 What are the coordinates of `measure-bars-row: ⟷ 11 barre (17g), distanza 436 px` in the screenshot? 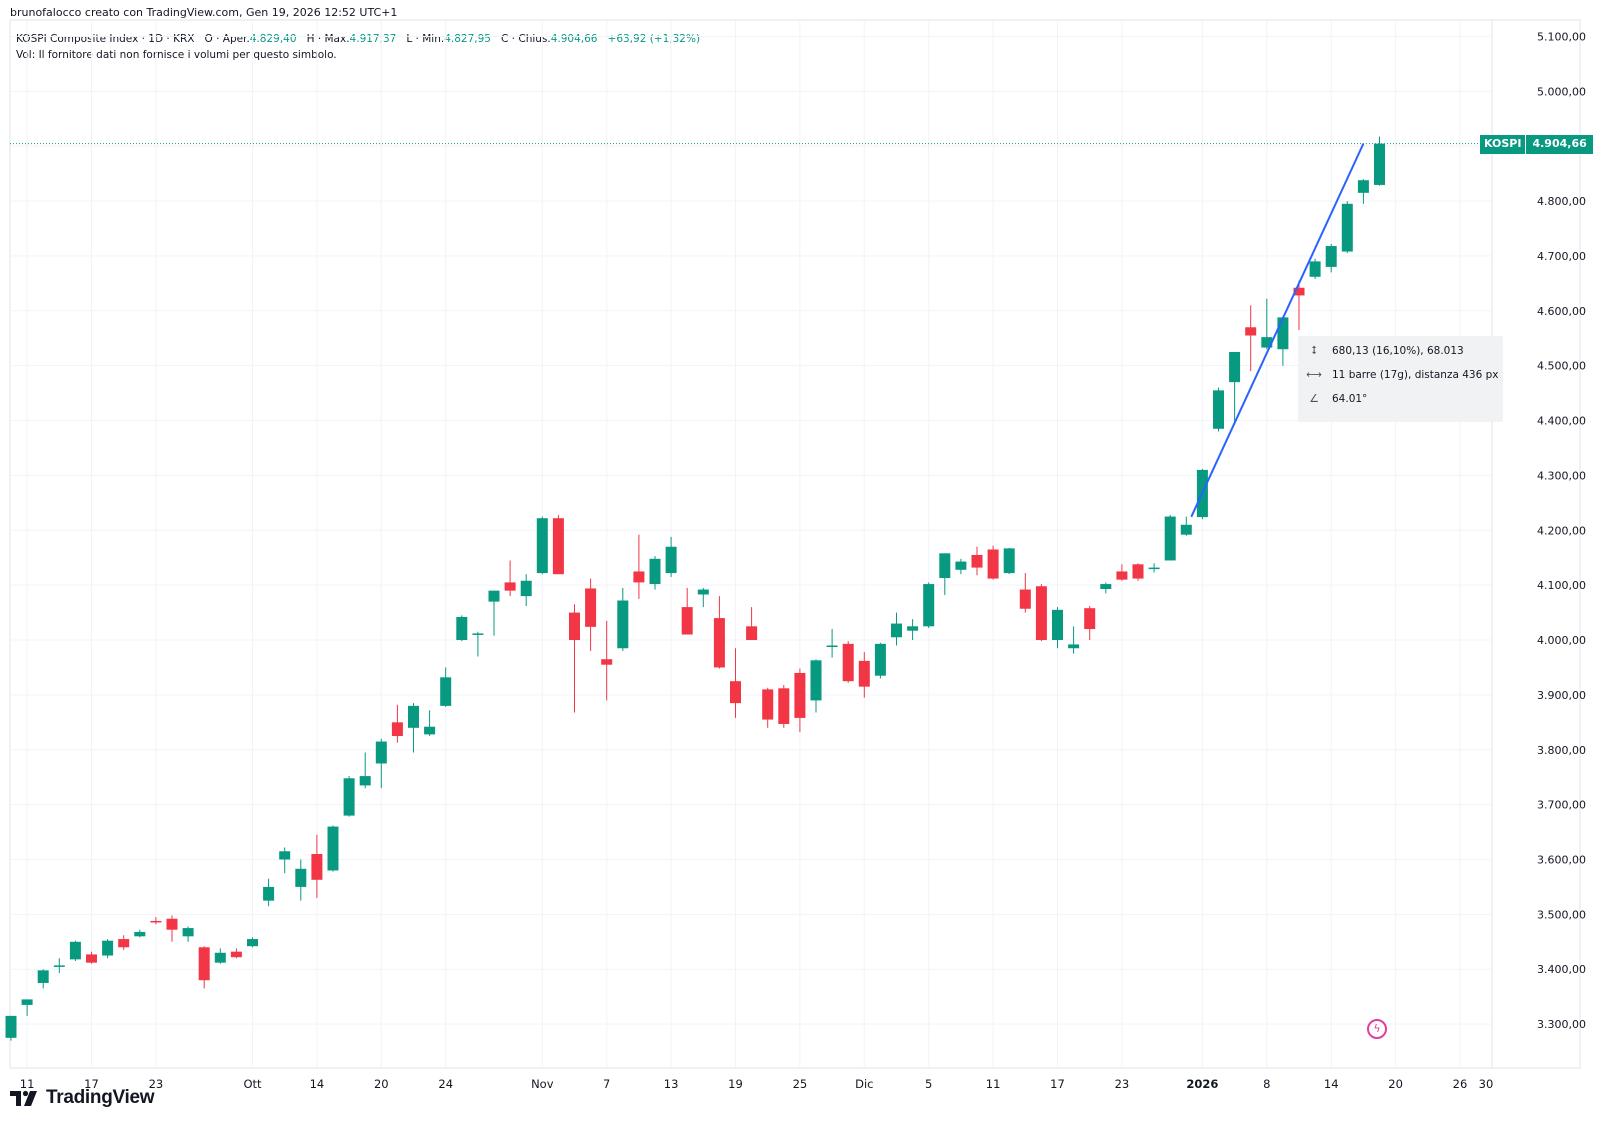 It's located at (1402, 374).